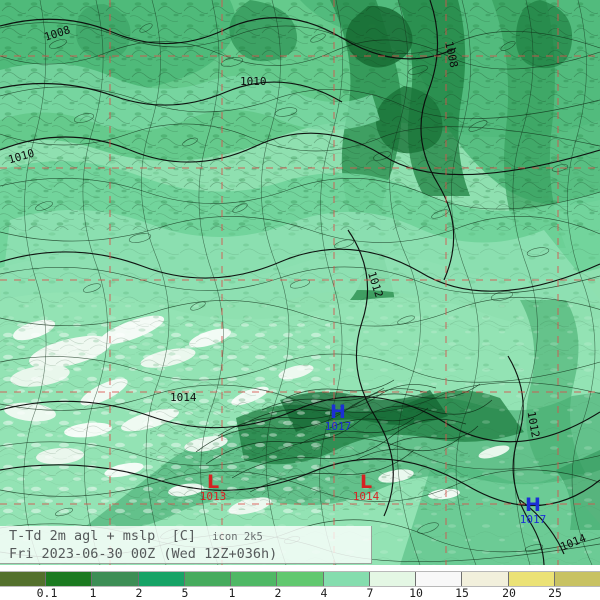 The width and height of the screenshot is (600, 600). Describe the element at coordinates (237, 537) in the screenshot. I see `model-name: icon 2k5` at that location.